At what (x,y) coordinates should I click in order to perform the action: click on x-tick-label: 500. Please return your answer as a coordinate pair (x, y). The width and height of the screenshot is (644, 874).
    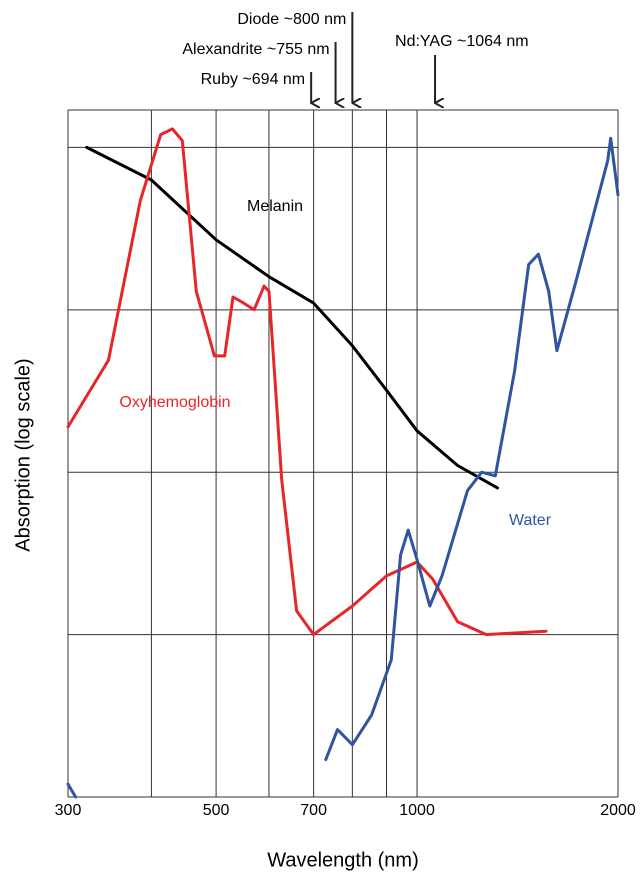
    Looking at the image, I should click on (216, 810).